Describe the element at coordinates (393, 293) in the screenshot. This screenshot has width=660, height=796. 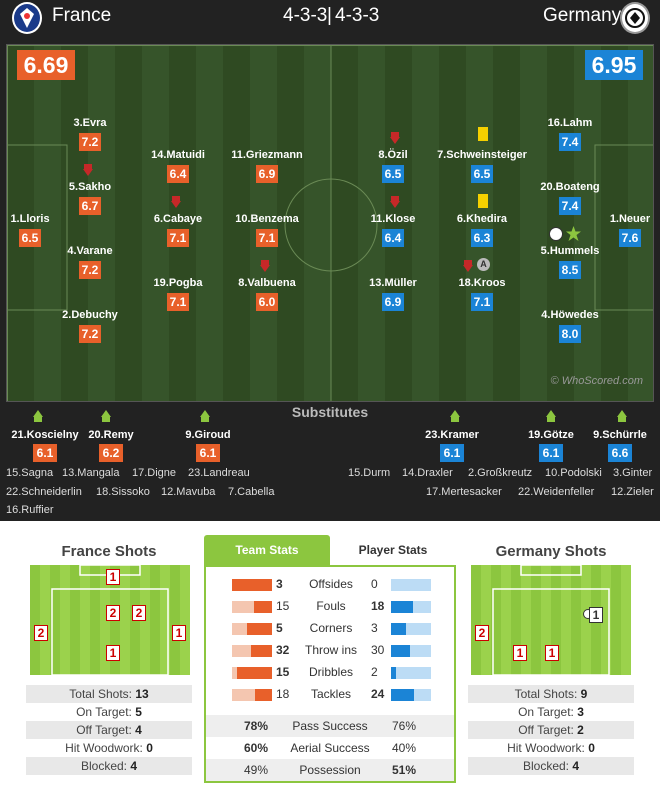
I see `away-player-lw: 13.Müller 6.9` at that location.